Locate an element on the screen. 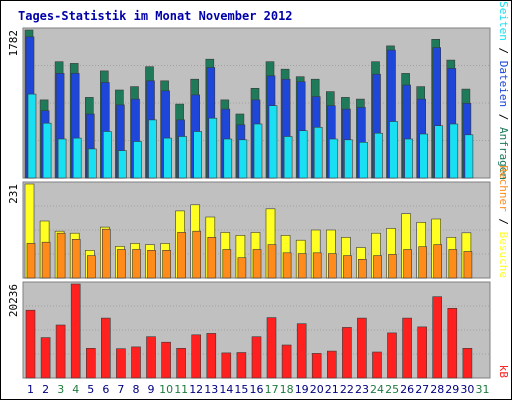 The height and width of the screenshot is (400, 512). x-tick-label-11: 11 is located at coordinates (181, 389).